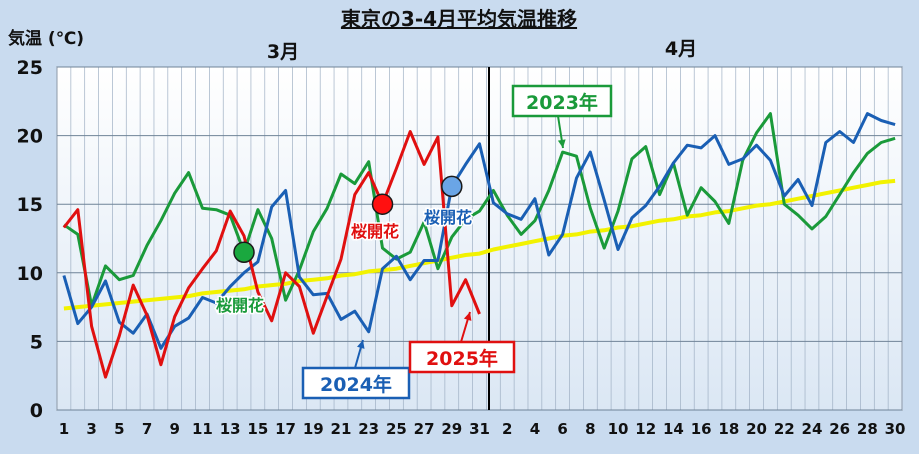 The height and width of the screenshot is (454, 919). I want to click on y-tick-label: 10, so click(30, 274).